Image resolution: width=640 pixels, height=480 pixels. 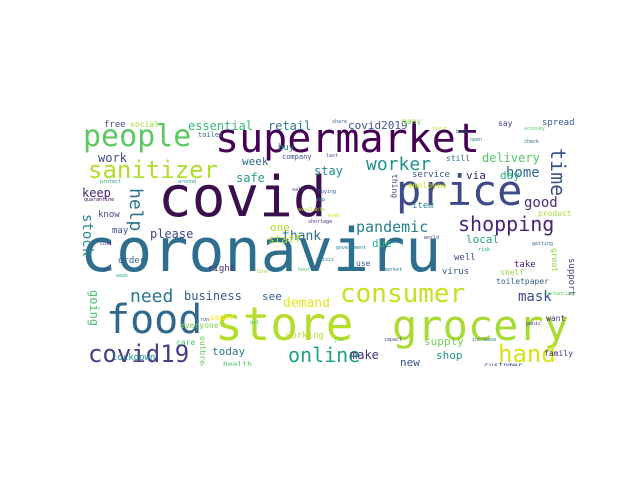 What do you see at coordinates (222, 317) in the screenshot?
I see `word-paper: paper` at bounding box center [222, 317].